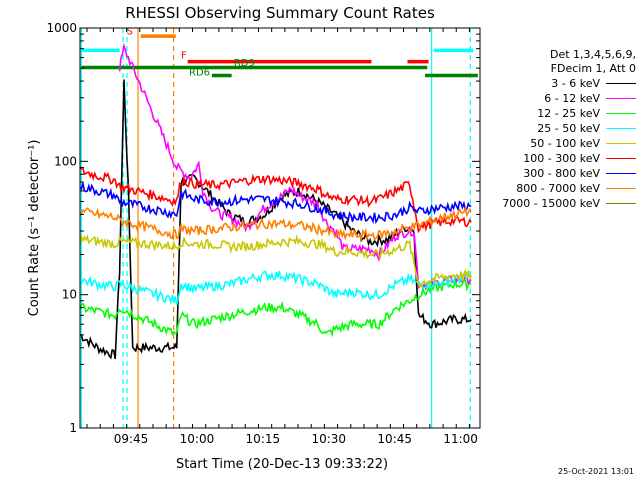 This screenshot has width=640, height=480. I want to click on generation-timestamp: 25-Oct-2021 13:01, so click(596, 471).